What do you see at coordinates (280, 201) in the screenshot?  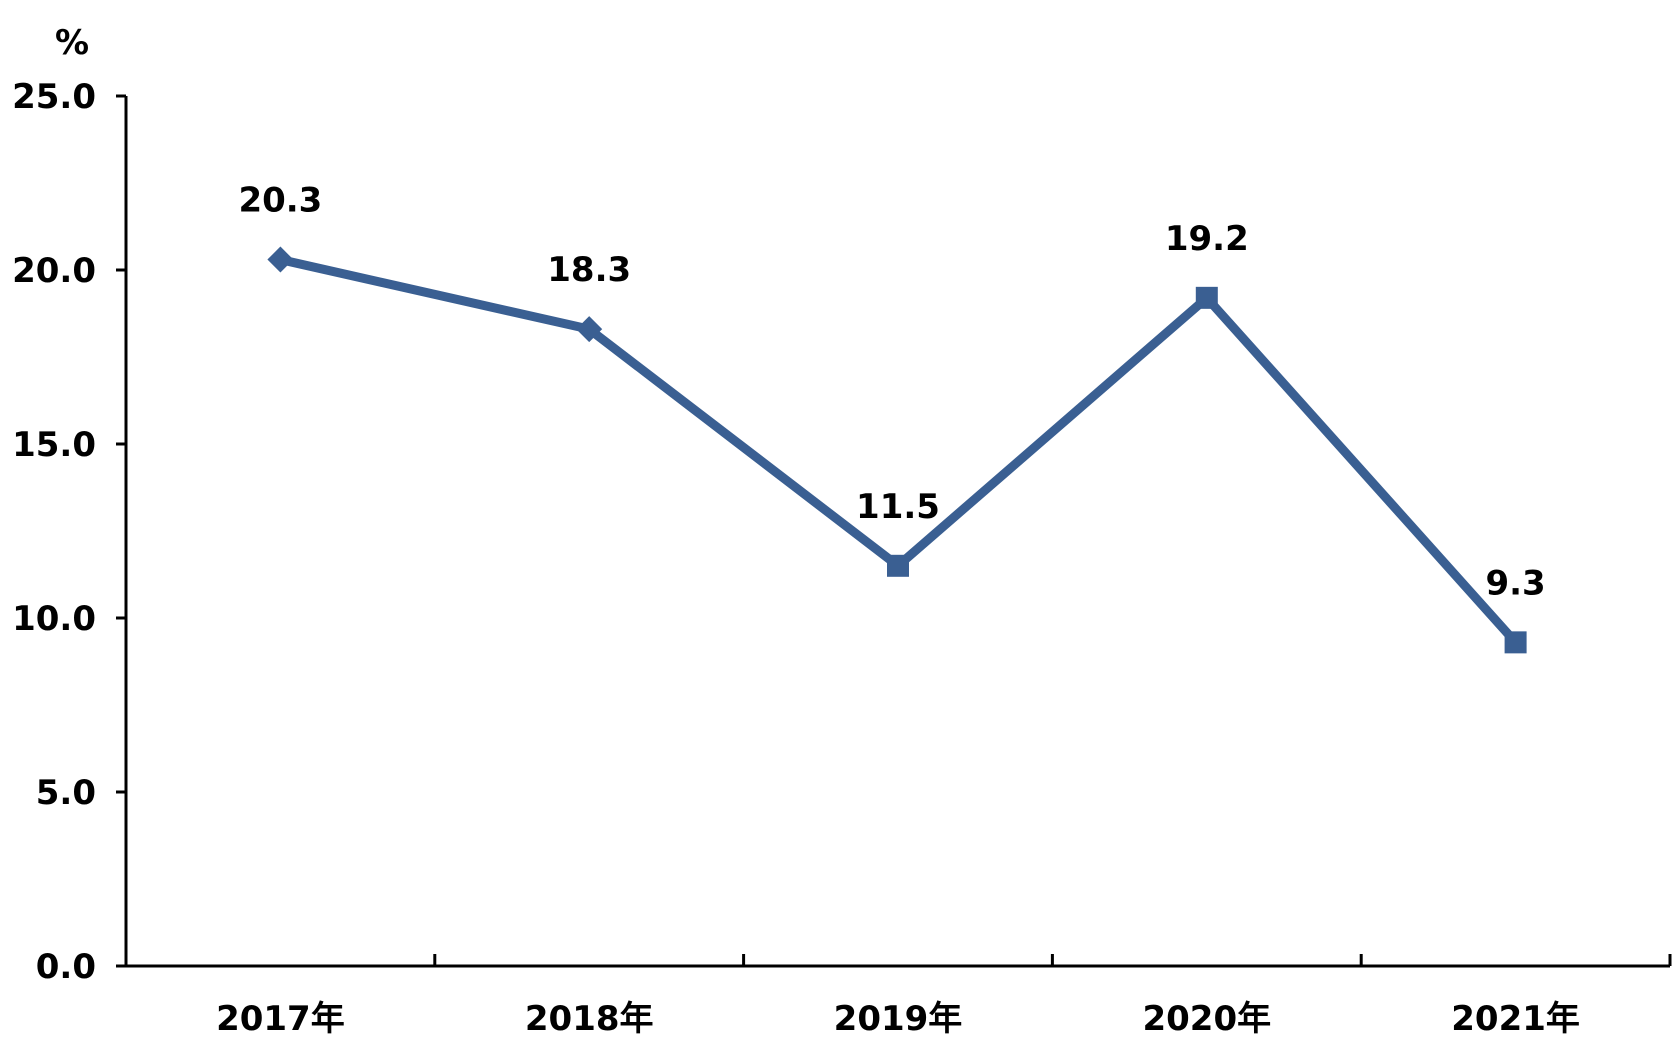 I see `data-label: 20.3` at bounding box center [280, 201].